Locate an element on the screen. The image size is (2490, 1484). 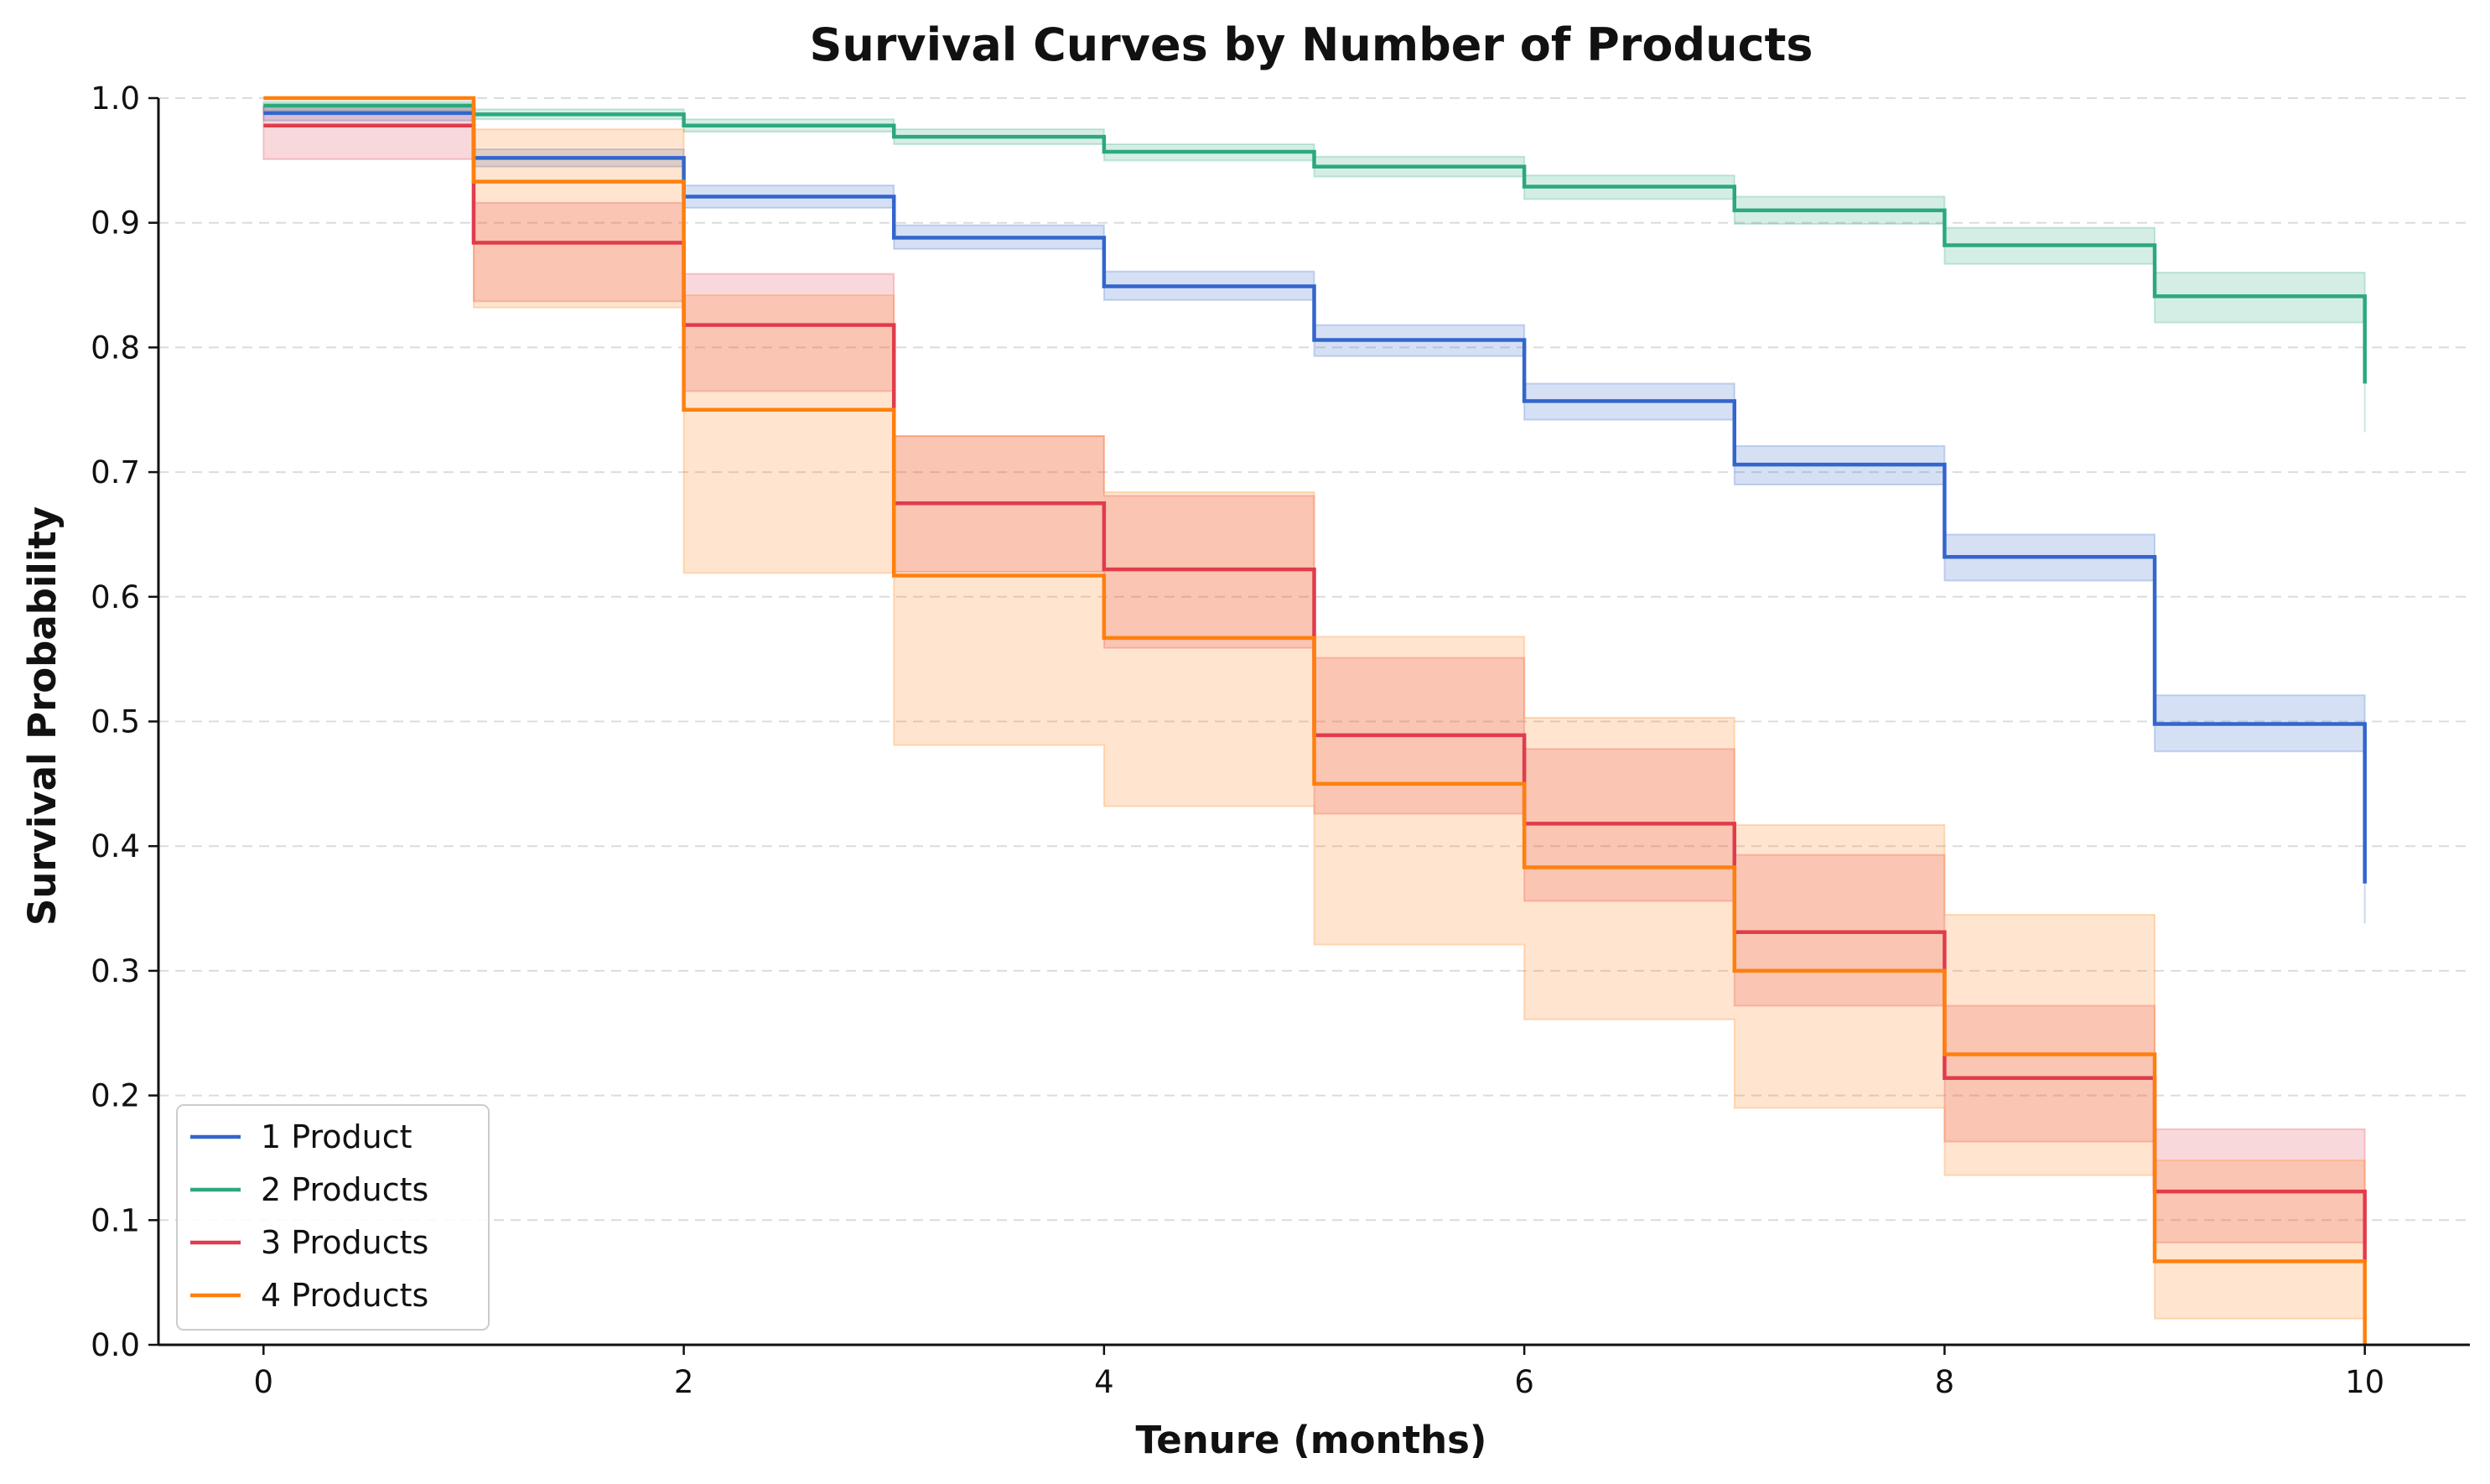
x-tick-label-4: 4 is located at coordinates (1104, 1382).